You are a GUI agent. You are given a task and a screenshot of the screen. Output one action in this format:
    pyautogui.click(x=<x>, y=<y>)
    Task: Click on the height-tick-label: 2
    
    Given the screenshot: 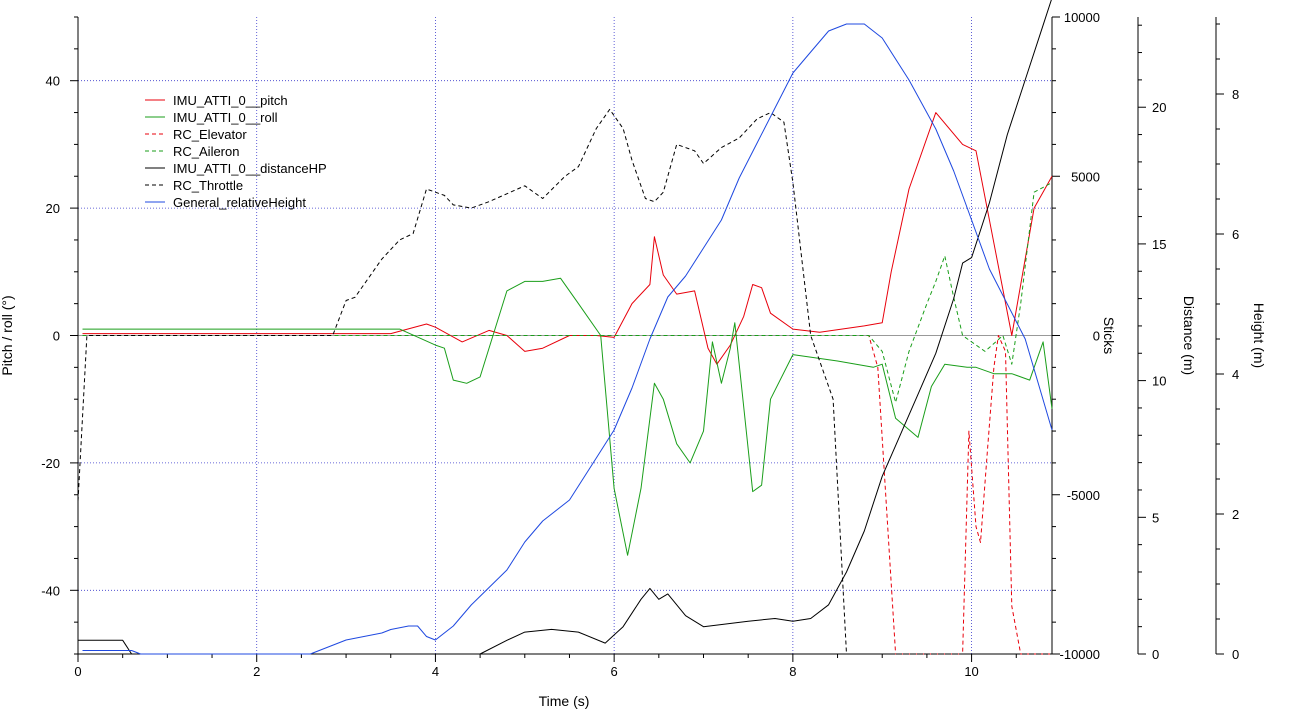 What is the action you would take?
    pyautogui.click(x=1235, y=514)
    